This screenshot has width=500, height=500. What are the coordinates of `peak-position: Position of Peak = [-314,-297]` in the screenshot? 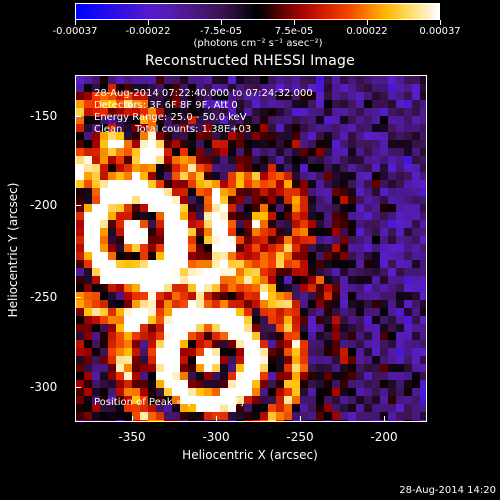 It's located at (169, 402).